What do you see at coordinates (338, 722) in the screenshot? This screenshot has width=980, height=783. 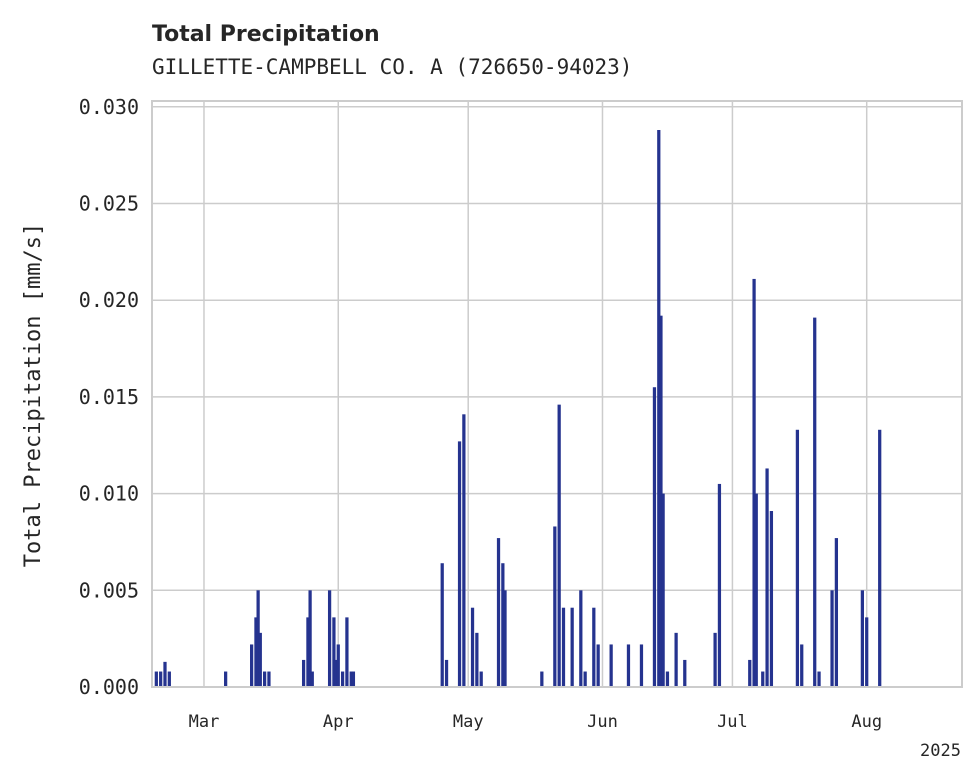 I see `x-tick-label: Apr` at bounding box center [338, 722].